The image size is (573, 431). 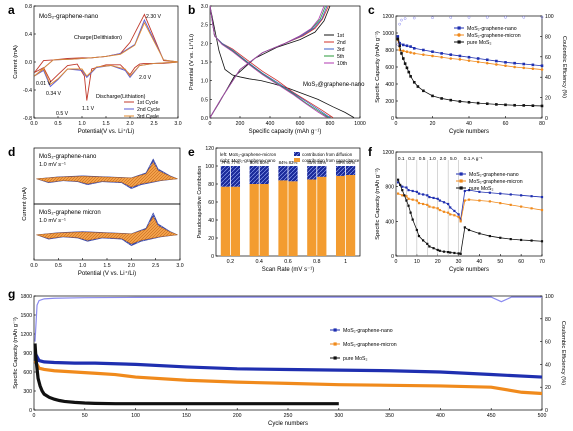 What do you see at coordinates (548, 78) in the screenshot?
I see `y2-tick-label: 40` at bounding box center [548, 78].